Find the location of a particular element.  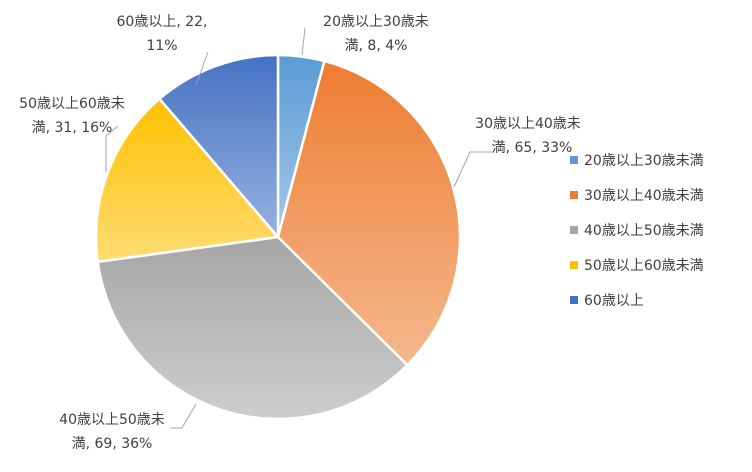

legend-label-s20: 20歳以上30歳未満 is located at coordinates (644, 161).